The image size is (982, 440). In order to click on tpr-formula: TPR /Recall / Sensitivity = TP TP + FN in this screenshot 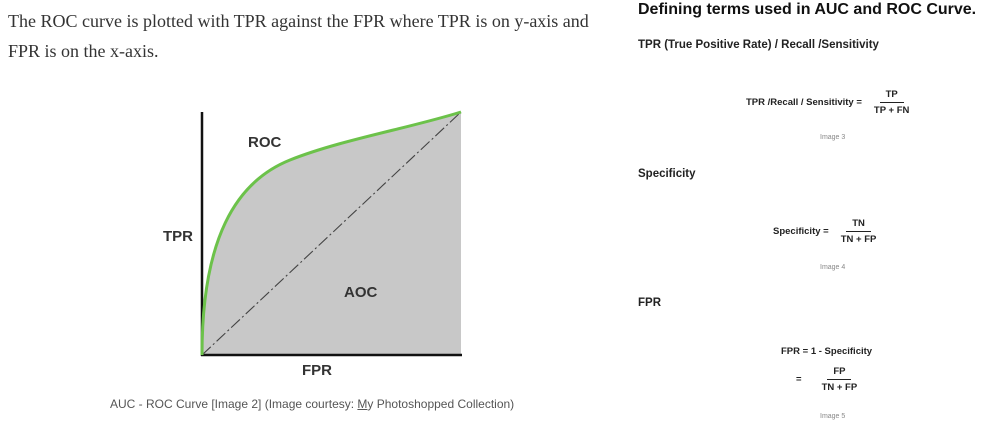, I will do `click(830, 102)`.